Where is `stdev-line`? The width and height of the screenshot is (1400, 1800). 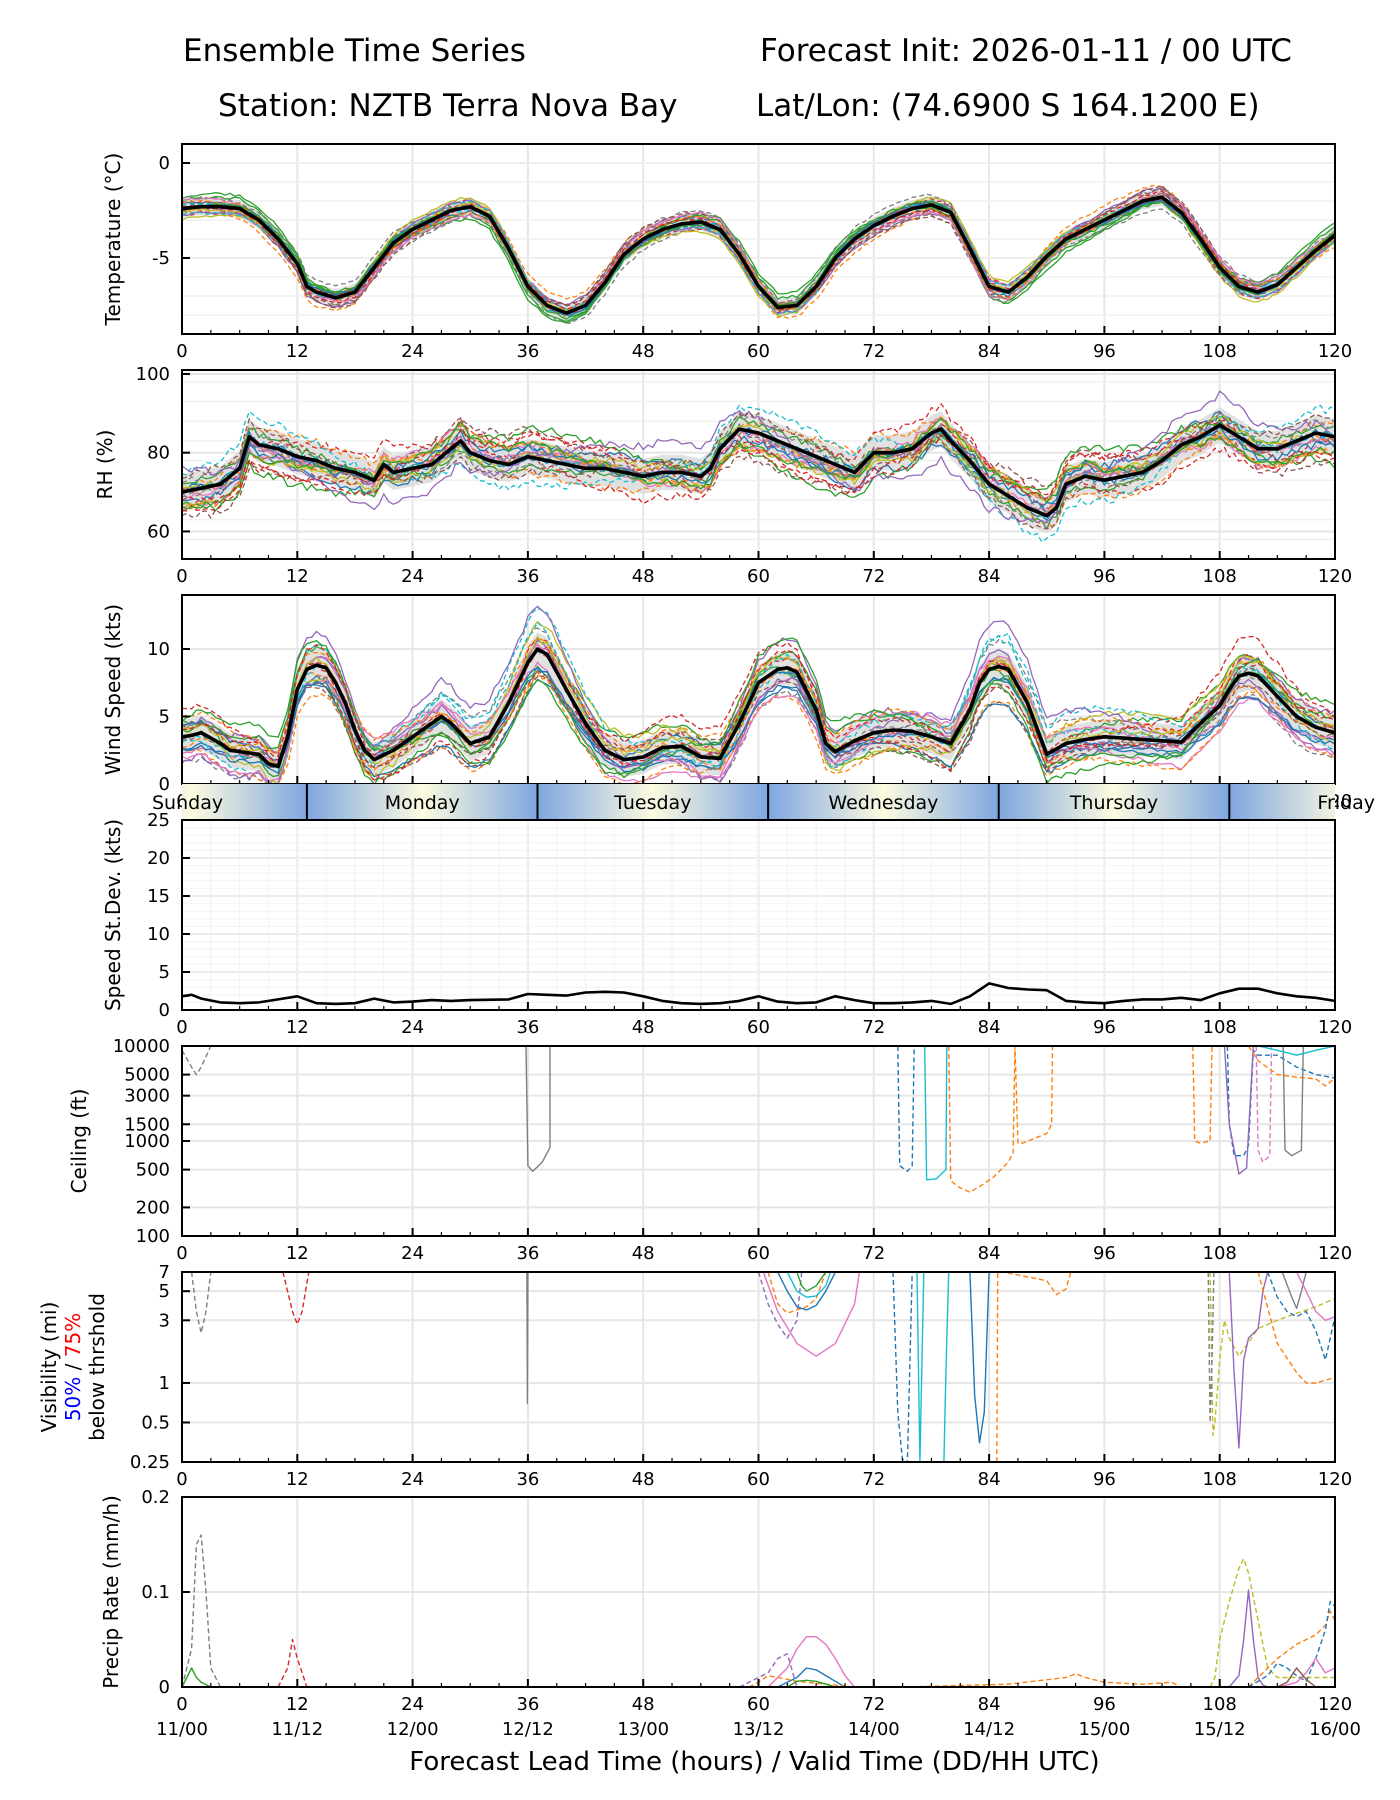
stdev-line is located at coordinates (758, 994).